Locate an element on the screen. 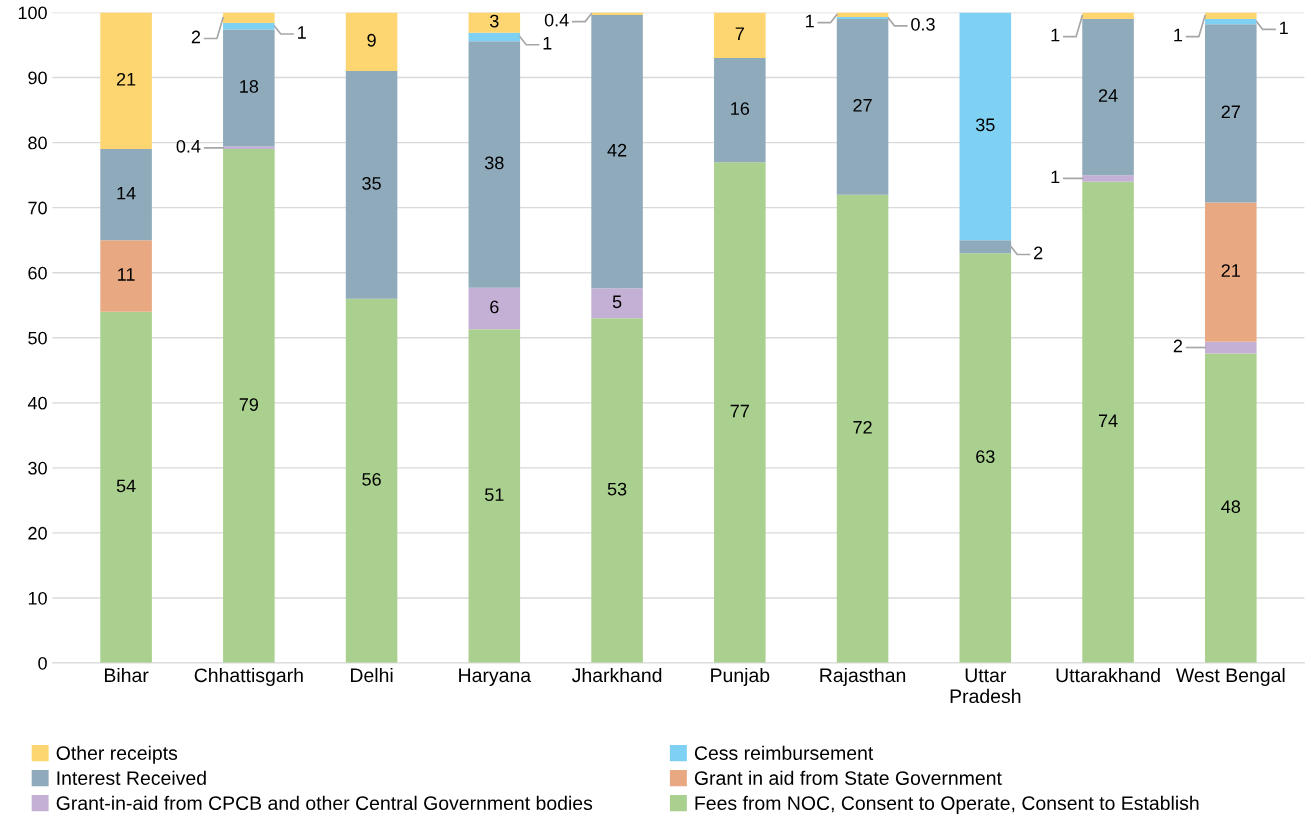 The height and width of the screenshot is (834, 1311). data-label: 38 is located at coordinates (494, 163).